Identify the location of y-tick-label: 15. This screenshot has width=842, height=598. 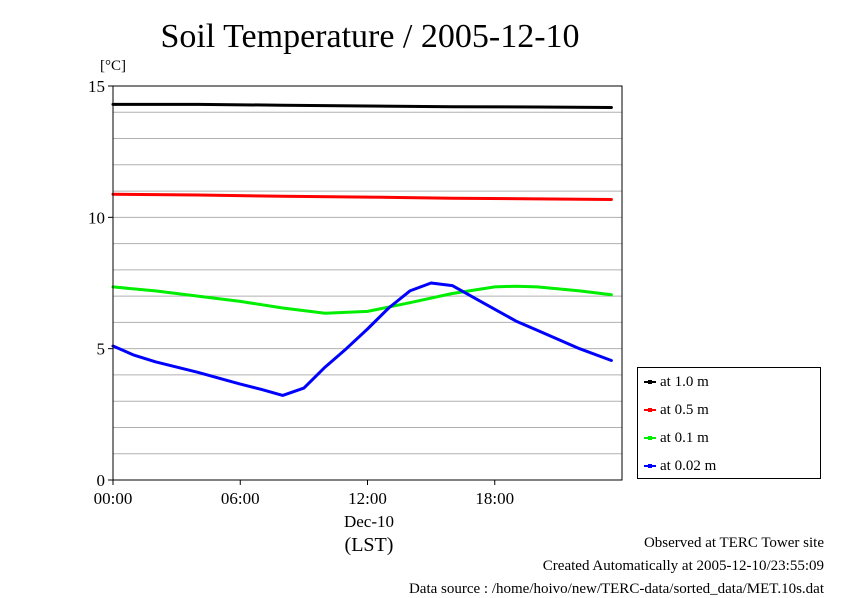
(96, 86).